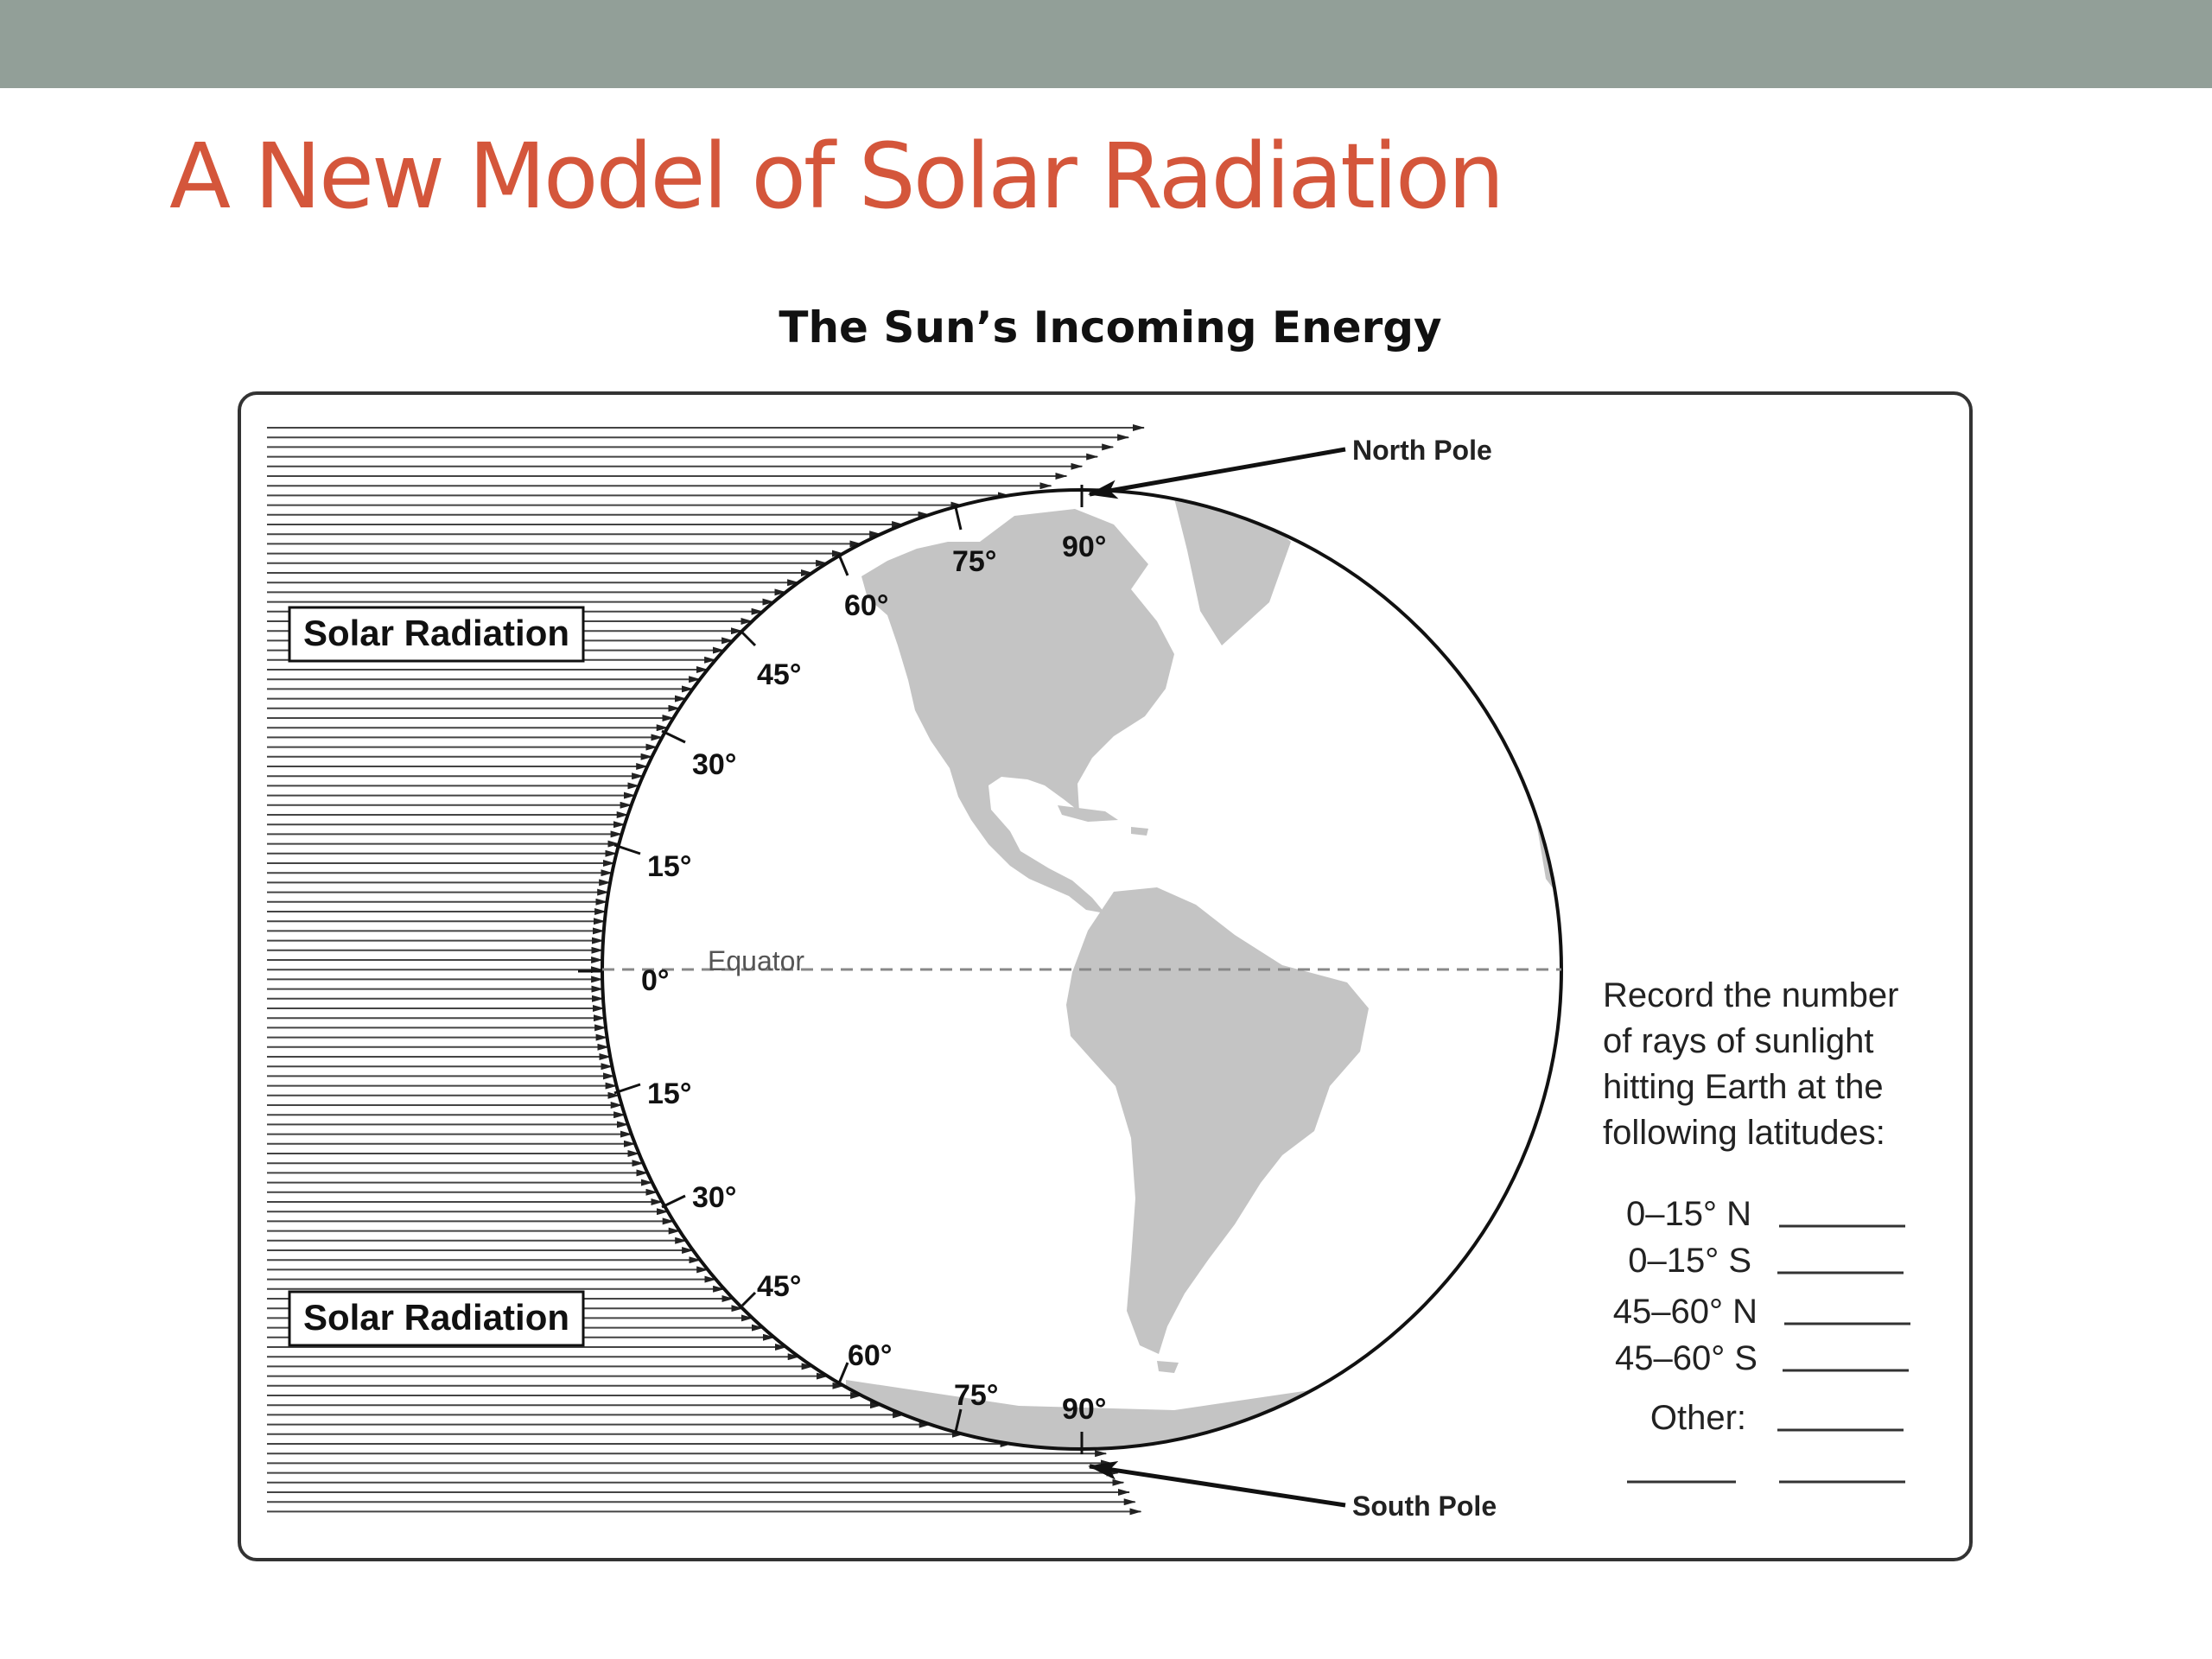 The image size is (2212, 1659). Describe the element at coordinates (1217, 1120) in the screenshot. I see `south-america` at that location.